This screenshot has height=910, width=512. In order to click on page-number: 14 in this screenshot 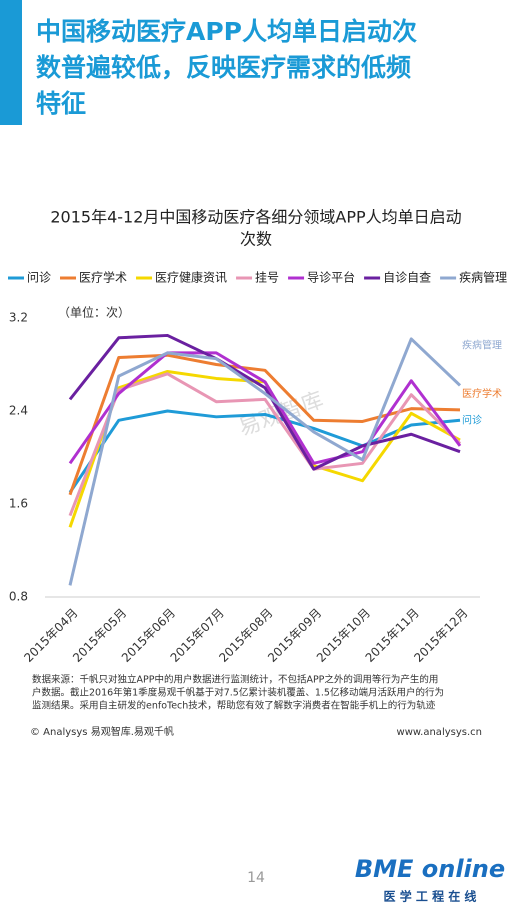, I will do `click(256, 878)`.